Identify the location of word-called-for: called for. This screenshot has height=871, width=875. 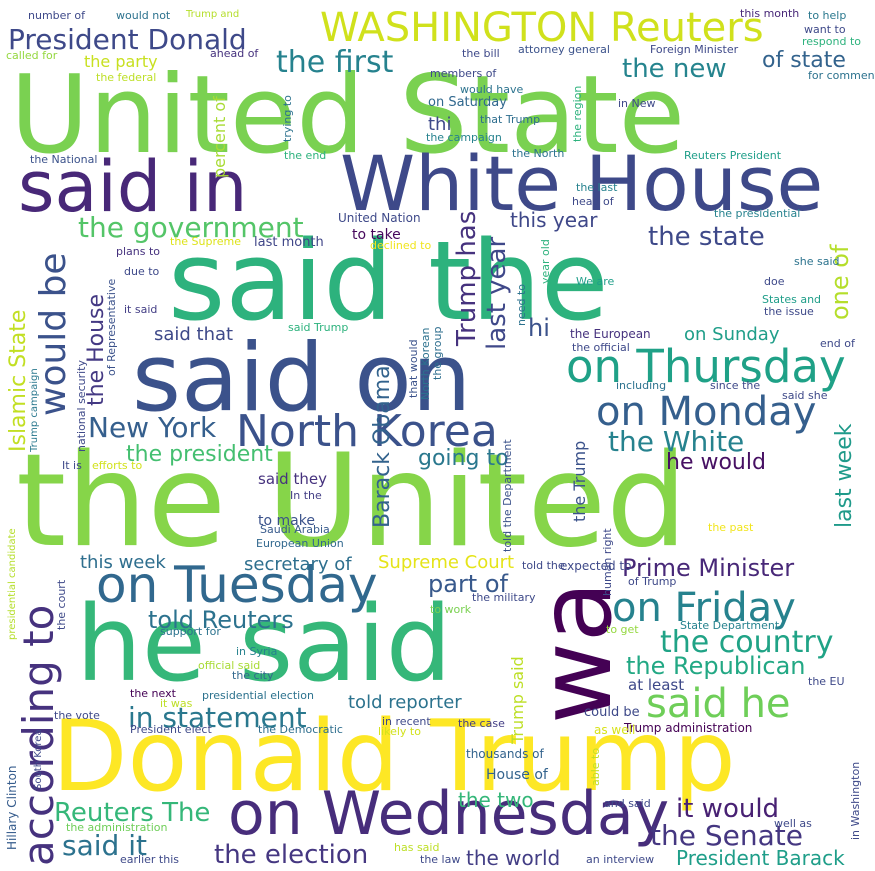
(32, 55).